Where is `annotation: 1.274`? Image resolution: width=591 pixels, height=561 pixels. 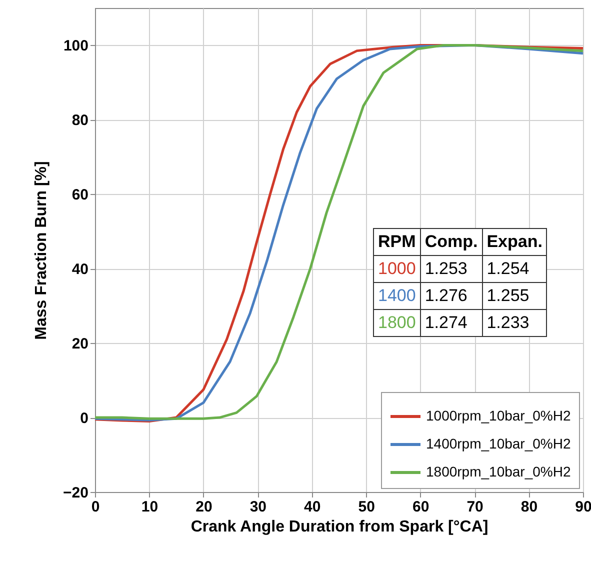 annotation: 1.274 is located at coordinates (451, 323).